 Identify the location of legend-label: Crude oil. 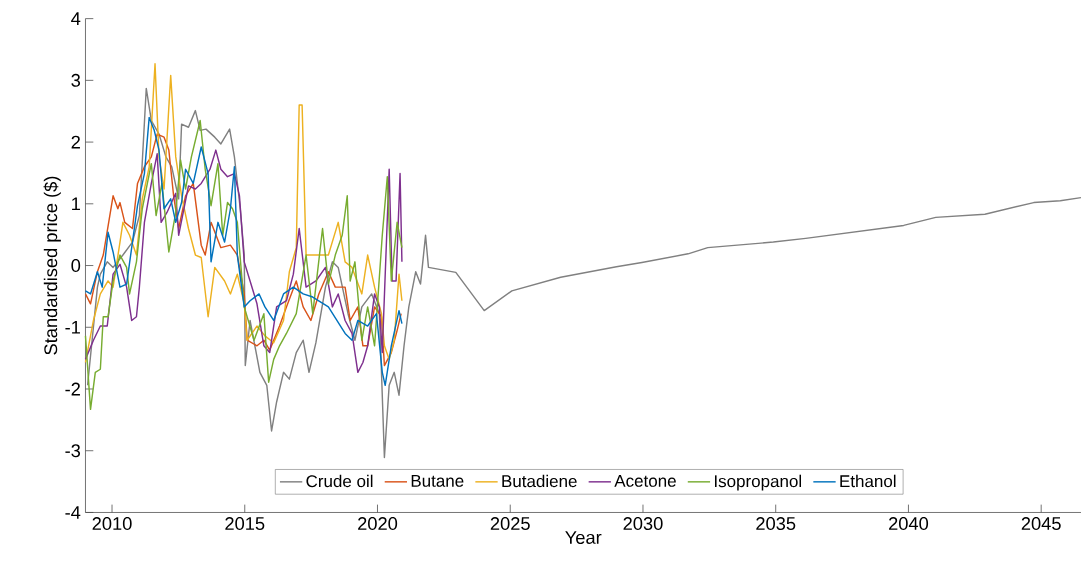
(339, 481).